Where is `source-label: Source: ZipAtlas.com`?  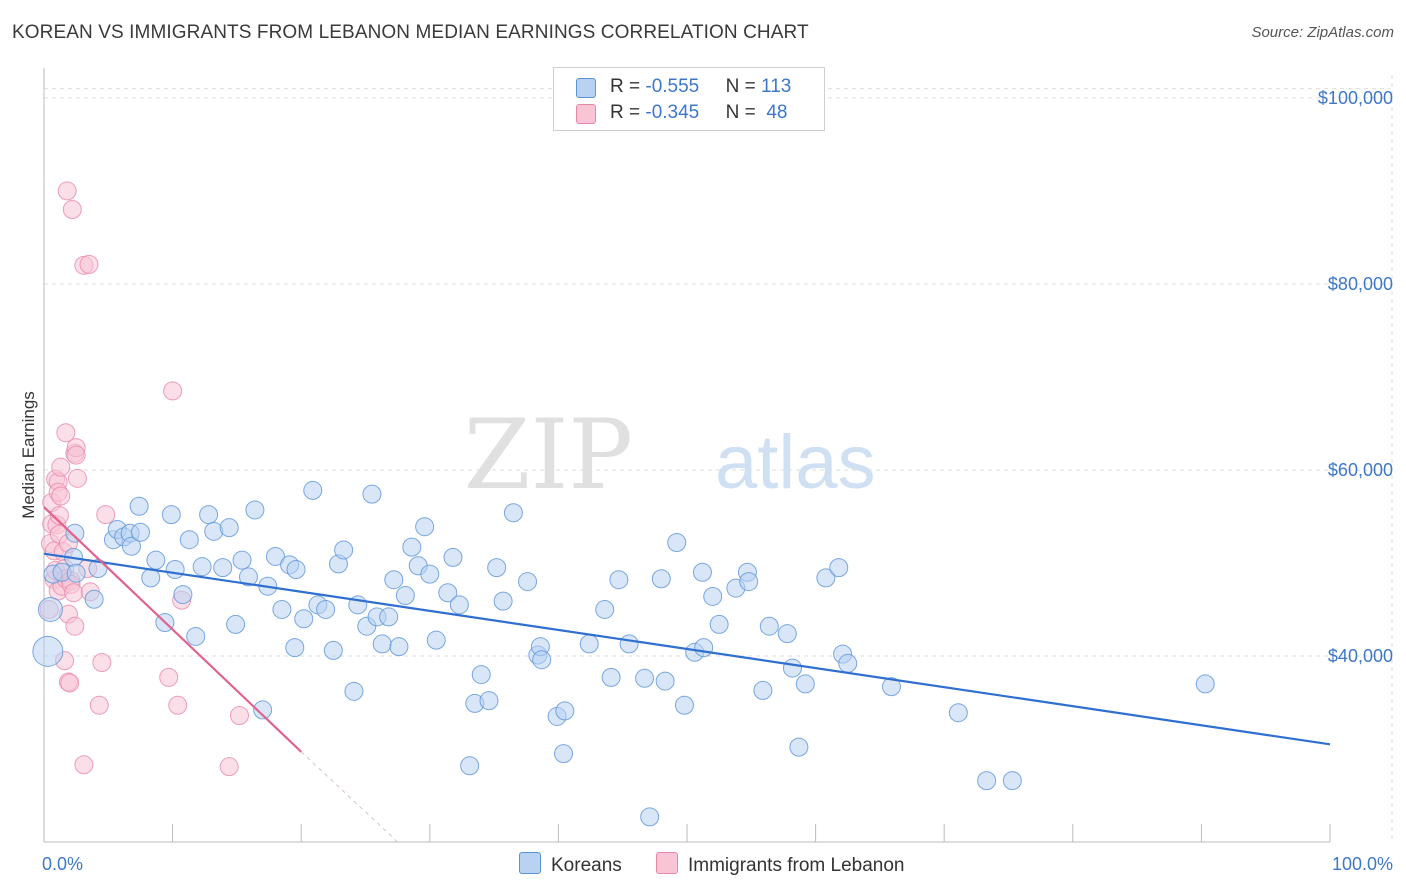
source-label: Source: ZipAtlas.com is located at coordinates (1322, 32).